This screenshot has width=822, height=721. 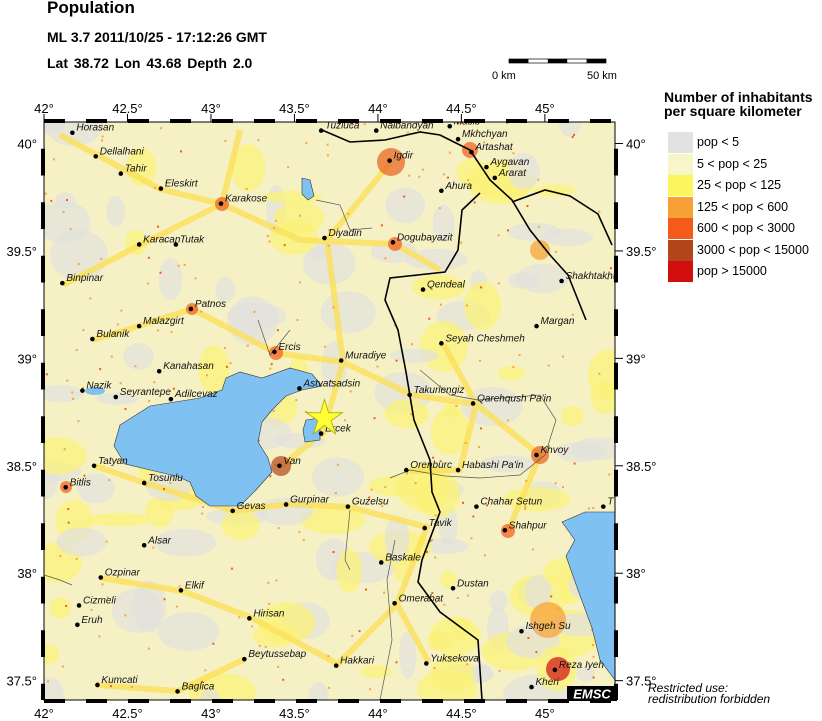 What do you see at coordinates (77, 483) in the screenshot?
I see `city: Bitlis` at bounding box center [77, 483].